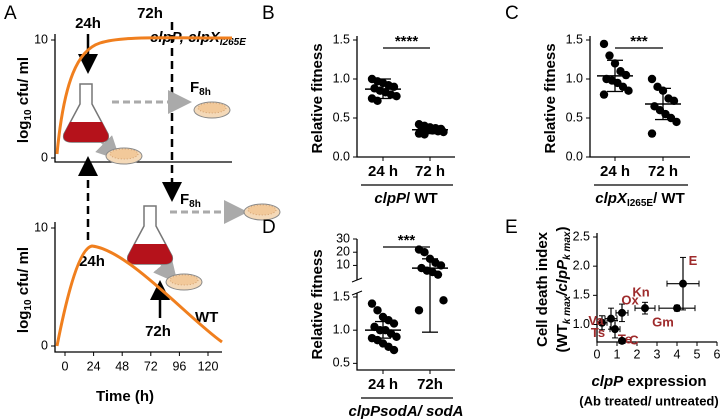 This screenshot has height=419, width=724. What do you see at coordinates (151, 366) in the screenshot?
I see `x-tick-label: 72` at bounding box center [151, 366].